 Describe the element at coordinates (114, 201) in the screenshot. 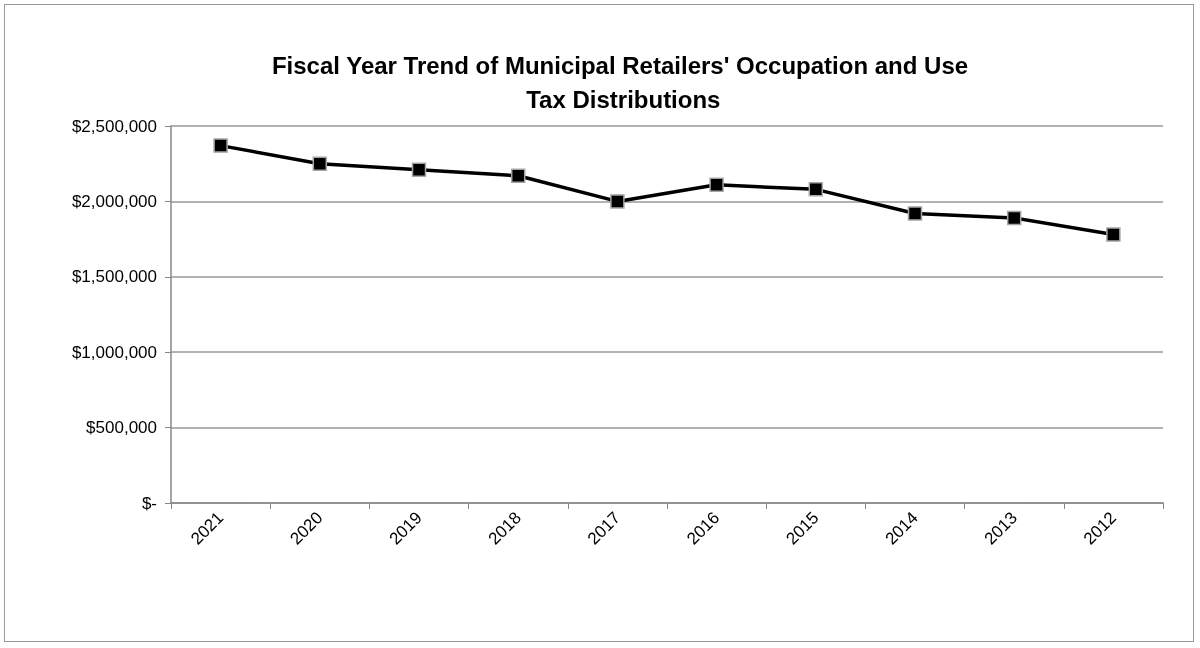

I see `y-tick-label: $2,000,000` at that location.